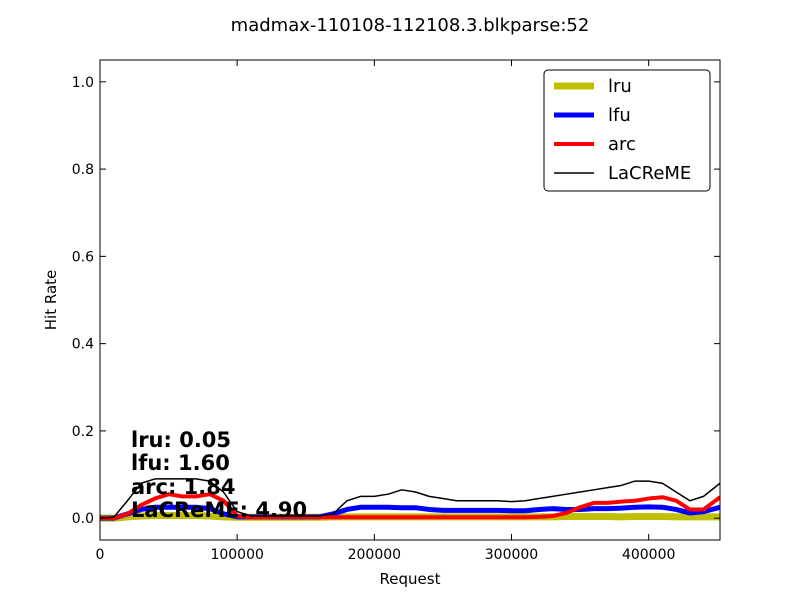 The image size is (800, 600). What do you see at coordinates (51, 300) in the screenshot?
I see `y-axis-label: Hit Rate` at bounding box center [51, 300].